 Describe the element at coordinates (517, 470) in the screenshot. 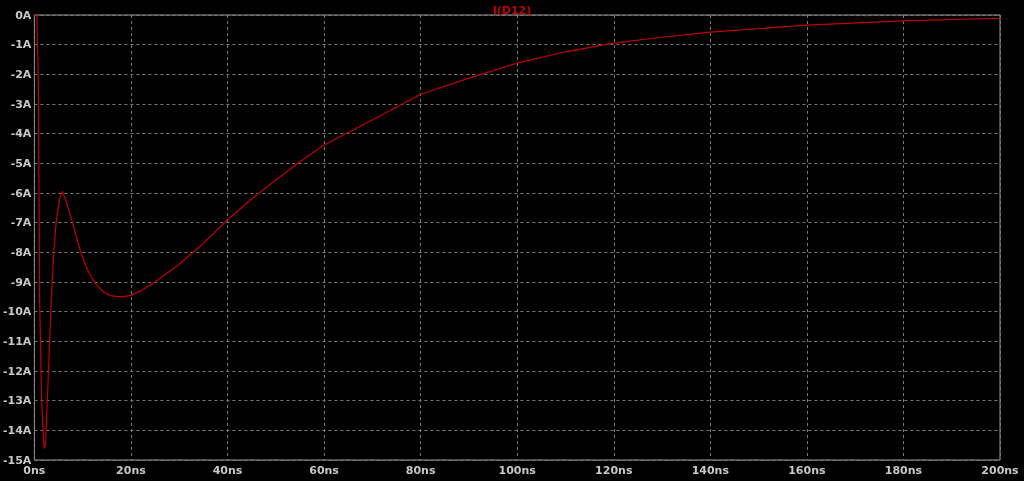

I see `x-tick-label: 100ns` at that location.